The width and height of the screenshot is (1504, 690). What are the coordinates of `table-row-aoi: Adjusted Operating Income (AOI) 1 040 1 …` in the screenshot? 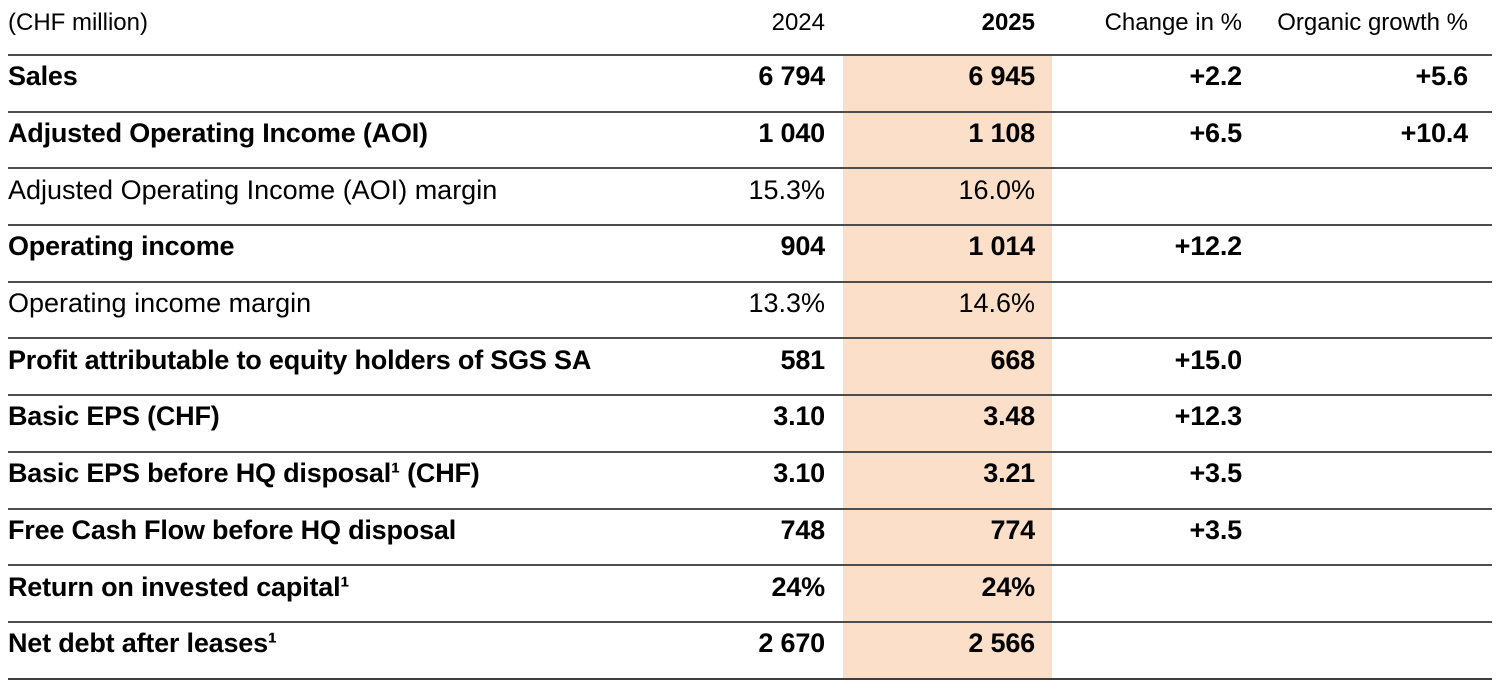 It's located at (750, 139).